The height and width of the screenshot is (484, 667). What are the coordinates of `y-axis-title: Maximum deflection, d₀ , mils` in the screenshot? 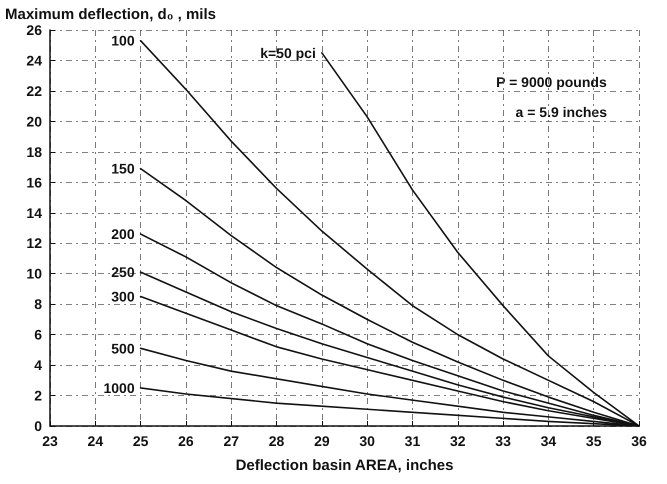 It's located at (110, 14).